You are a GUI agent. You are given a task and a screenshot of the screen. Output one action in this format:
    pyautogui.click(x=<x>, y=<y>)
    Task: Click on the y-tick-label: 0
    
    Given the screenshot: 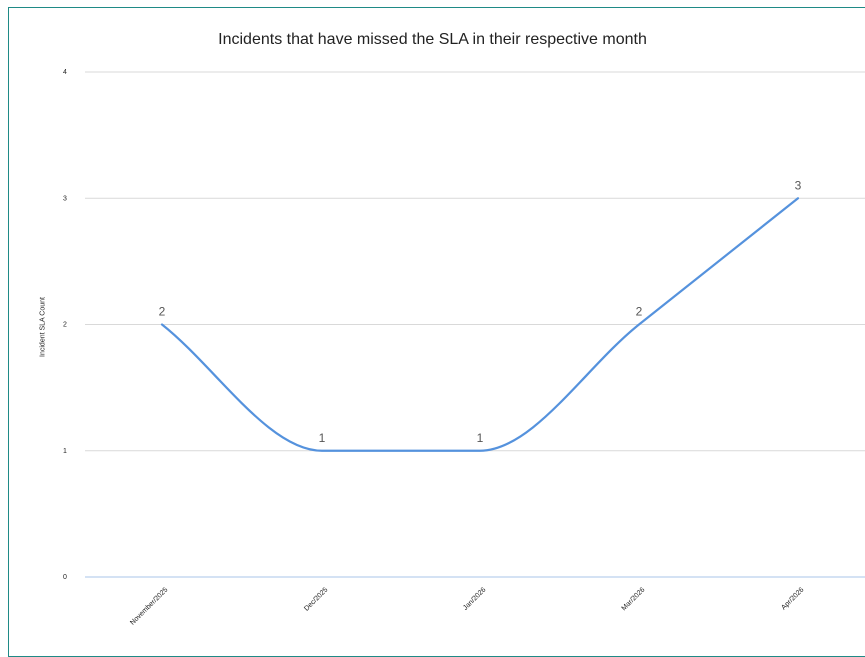 What is the action you would take?
    pyautogui.click(x=65, y=577)
    